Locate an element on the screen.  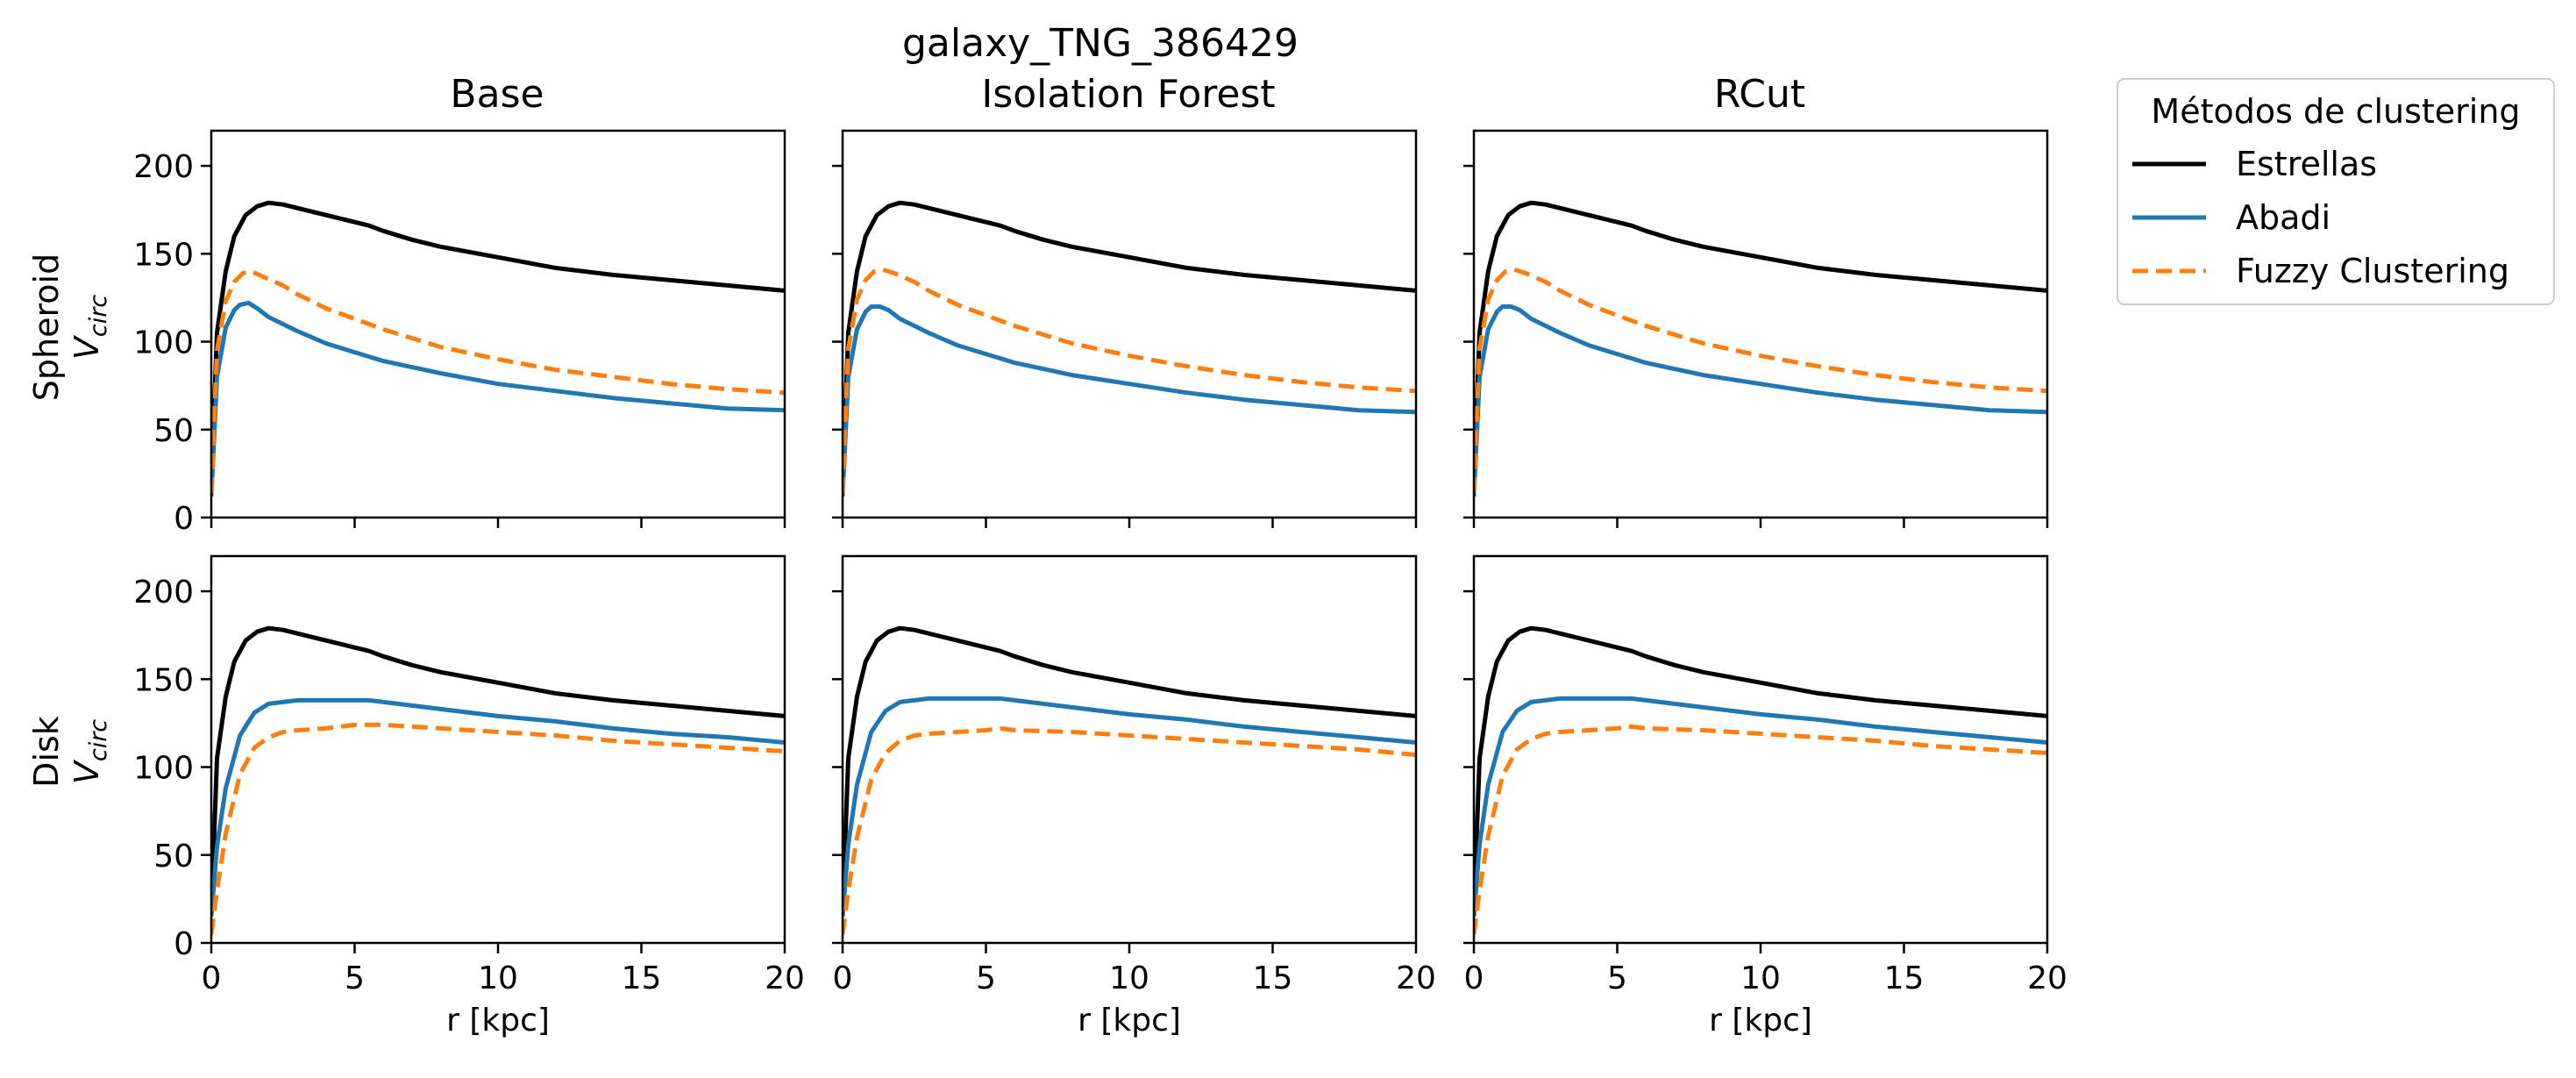
column-title-base: Base is located at coordinates (497, 94).